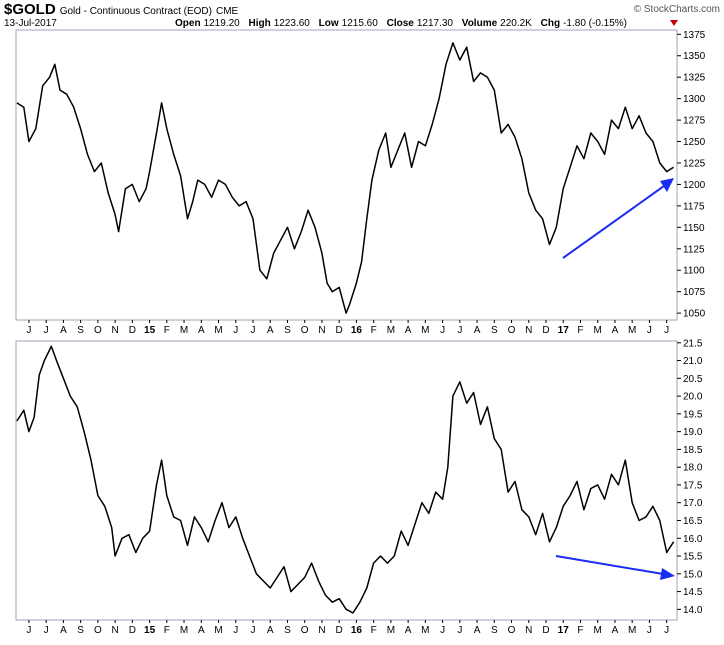 The image size is (724, 645). I want to click on quote-value: 1215.60, so click(360, 23).